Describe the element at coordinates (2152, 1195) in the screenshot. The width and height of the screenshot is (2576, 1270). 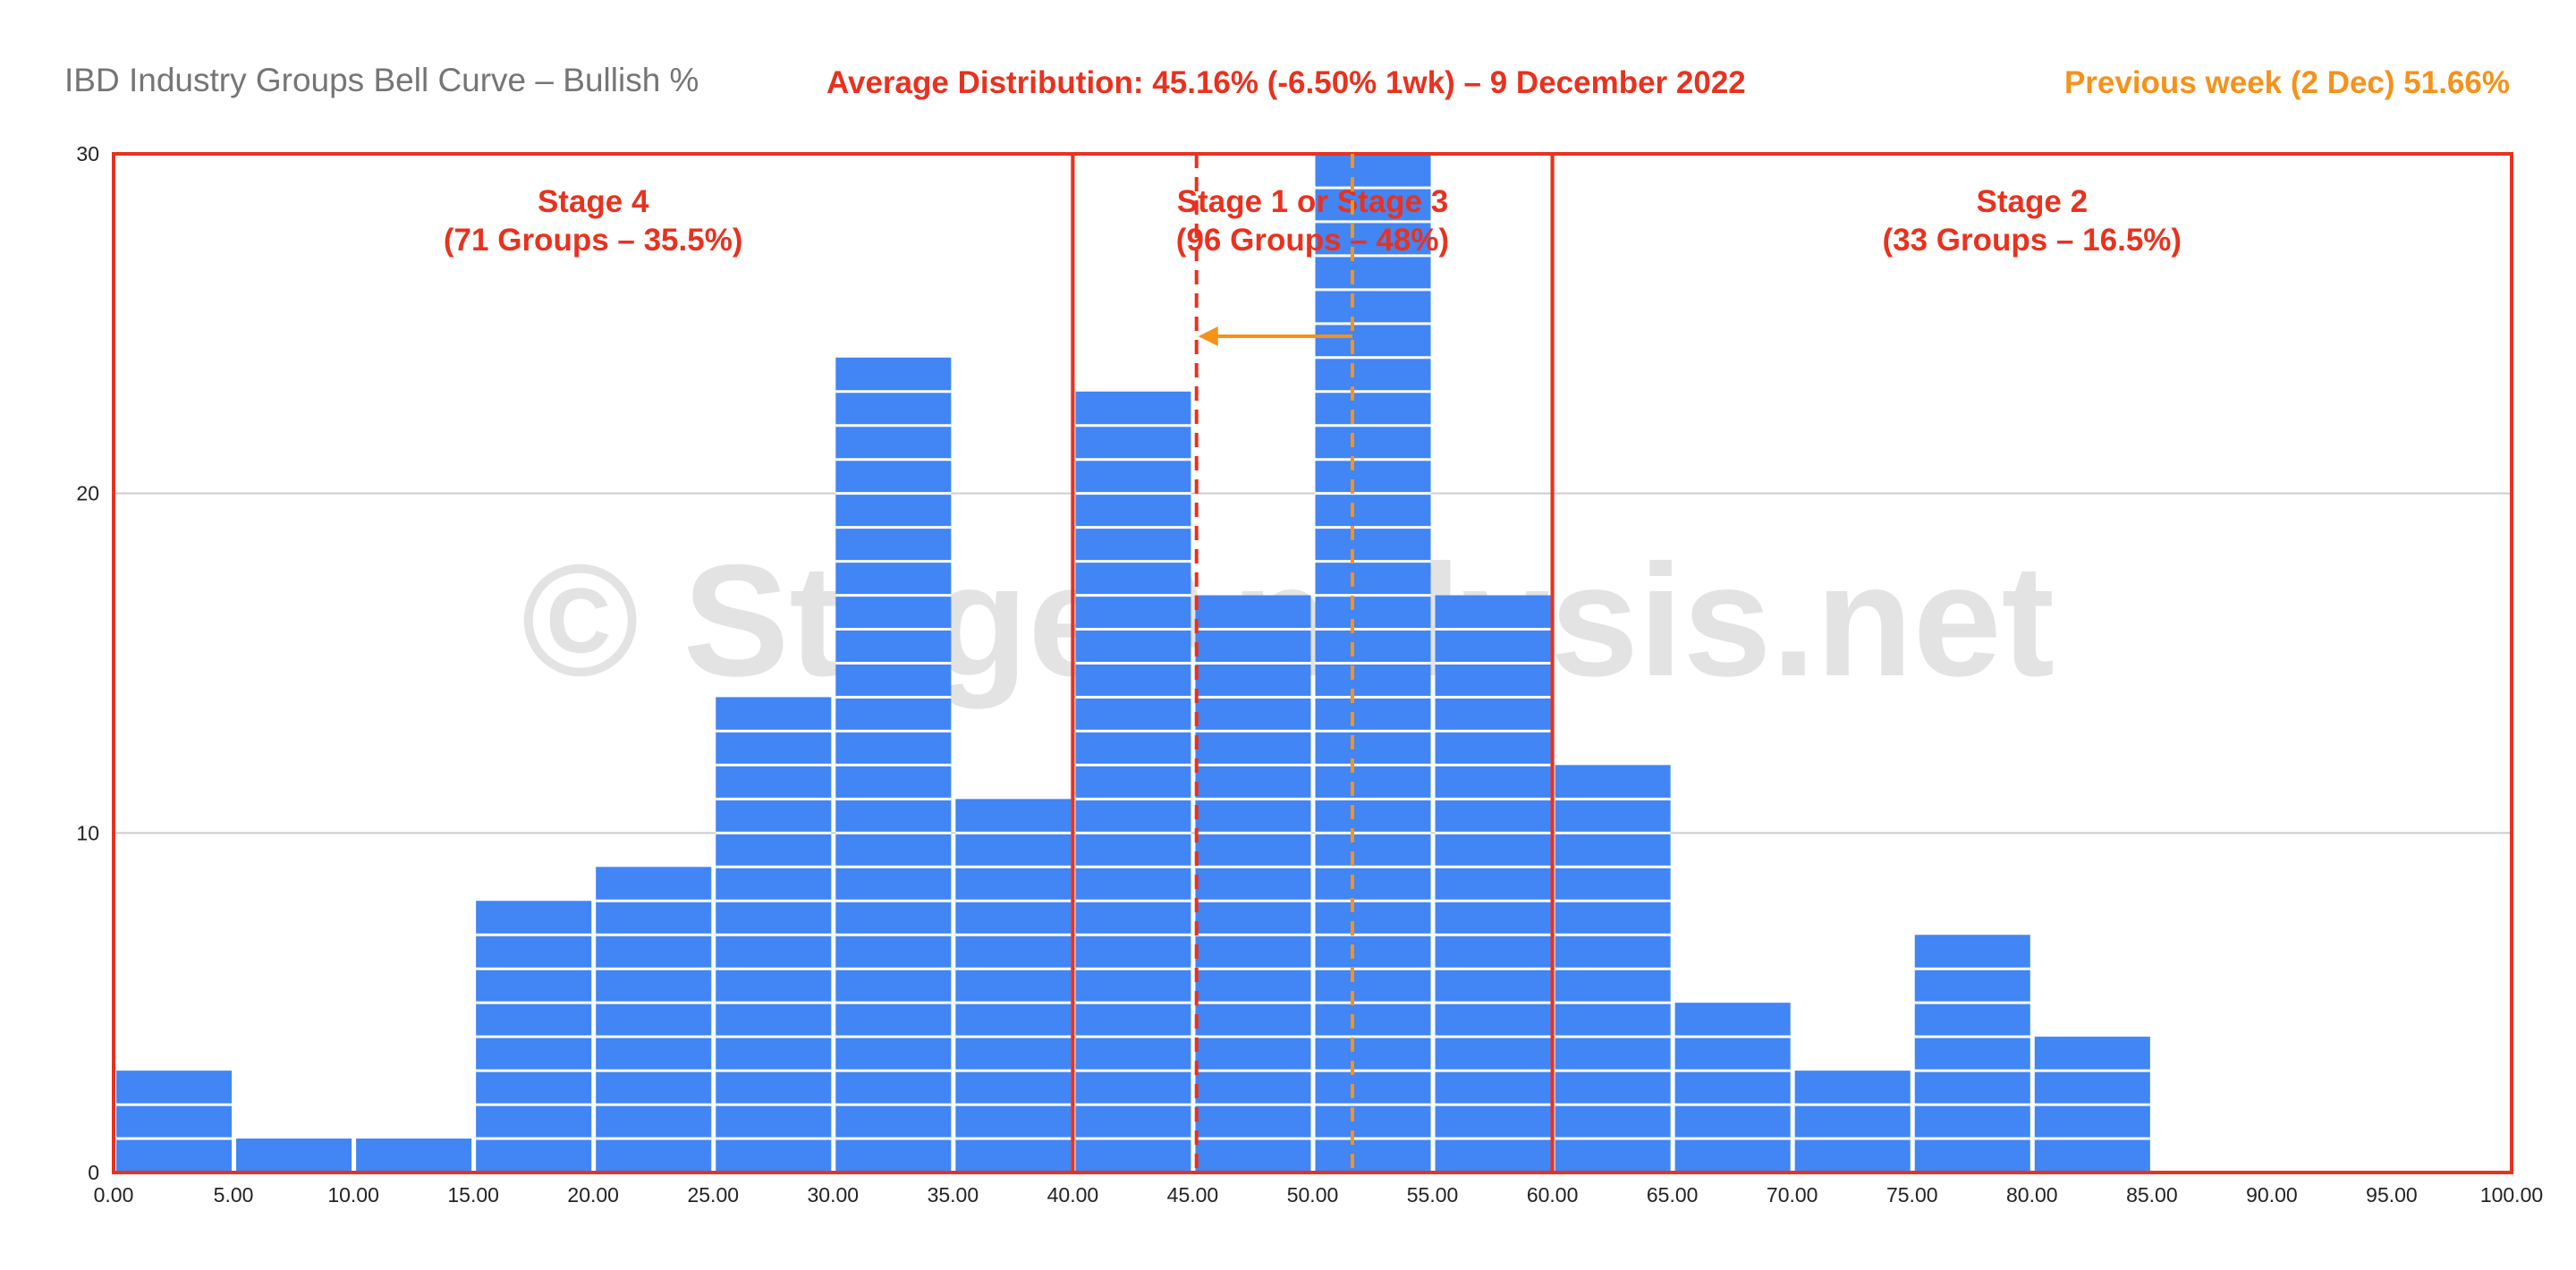
I see `x-tick-label: 85.00` at that location.